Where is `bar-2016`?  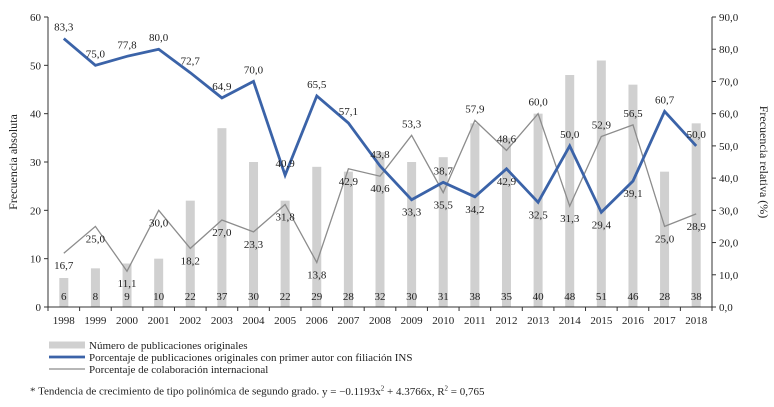
bar-2016 is located at coordinates (633, 196).